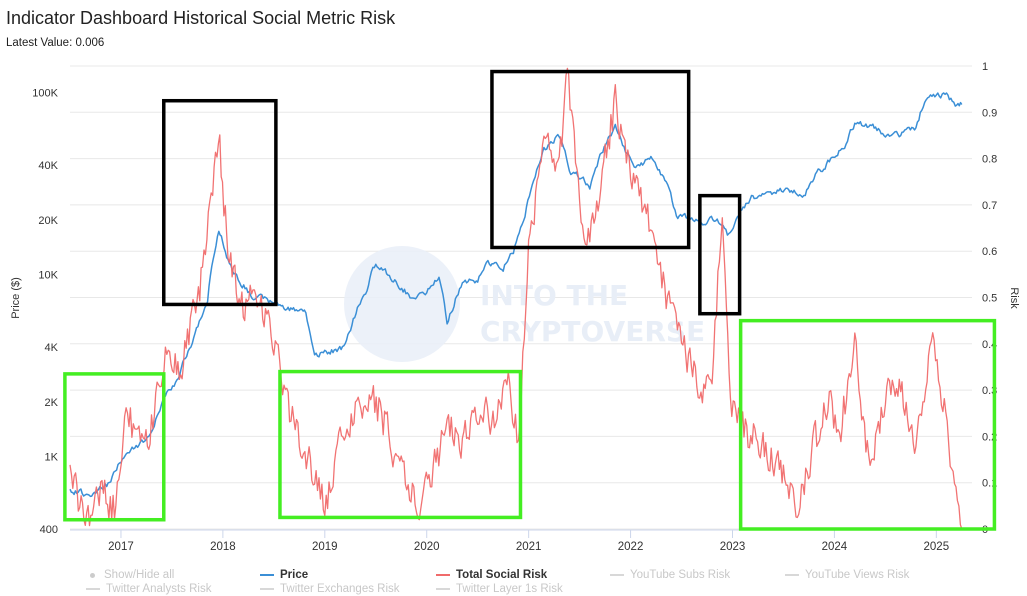  I want to click on latest-value: Latest Value: 0.006, so click(55, 43).